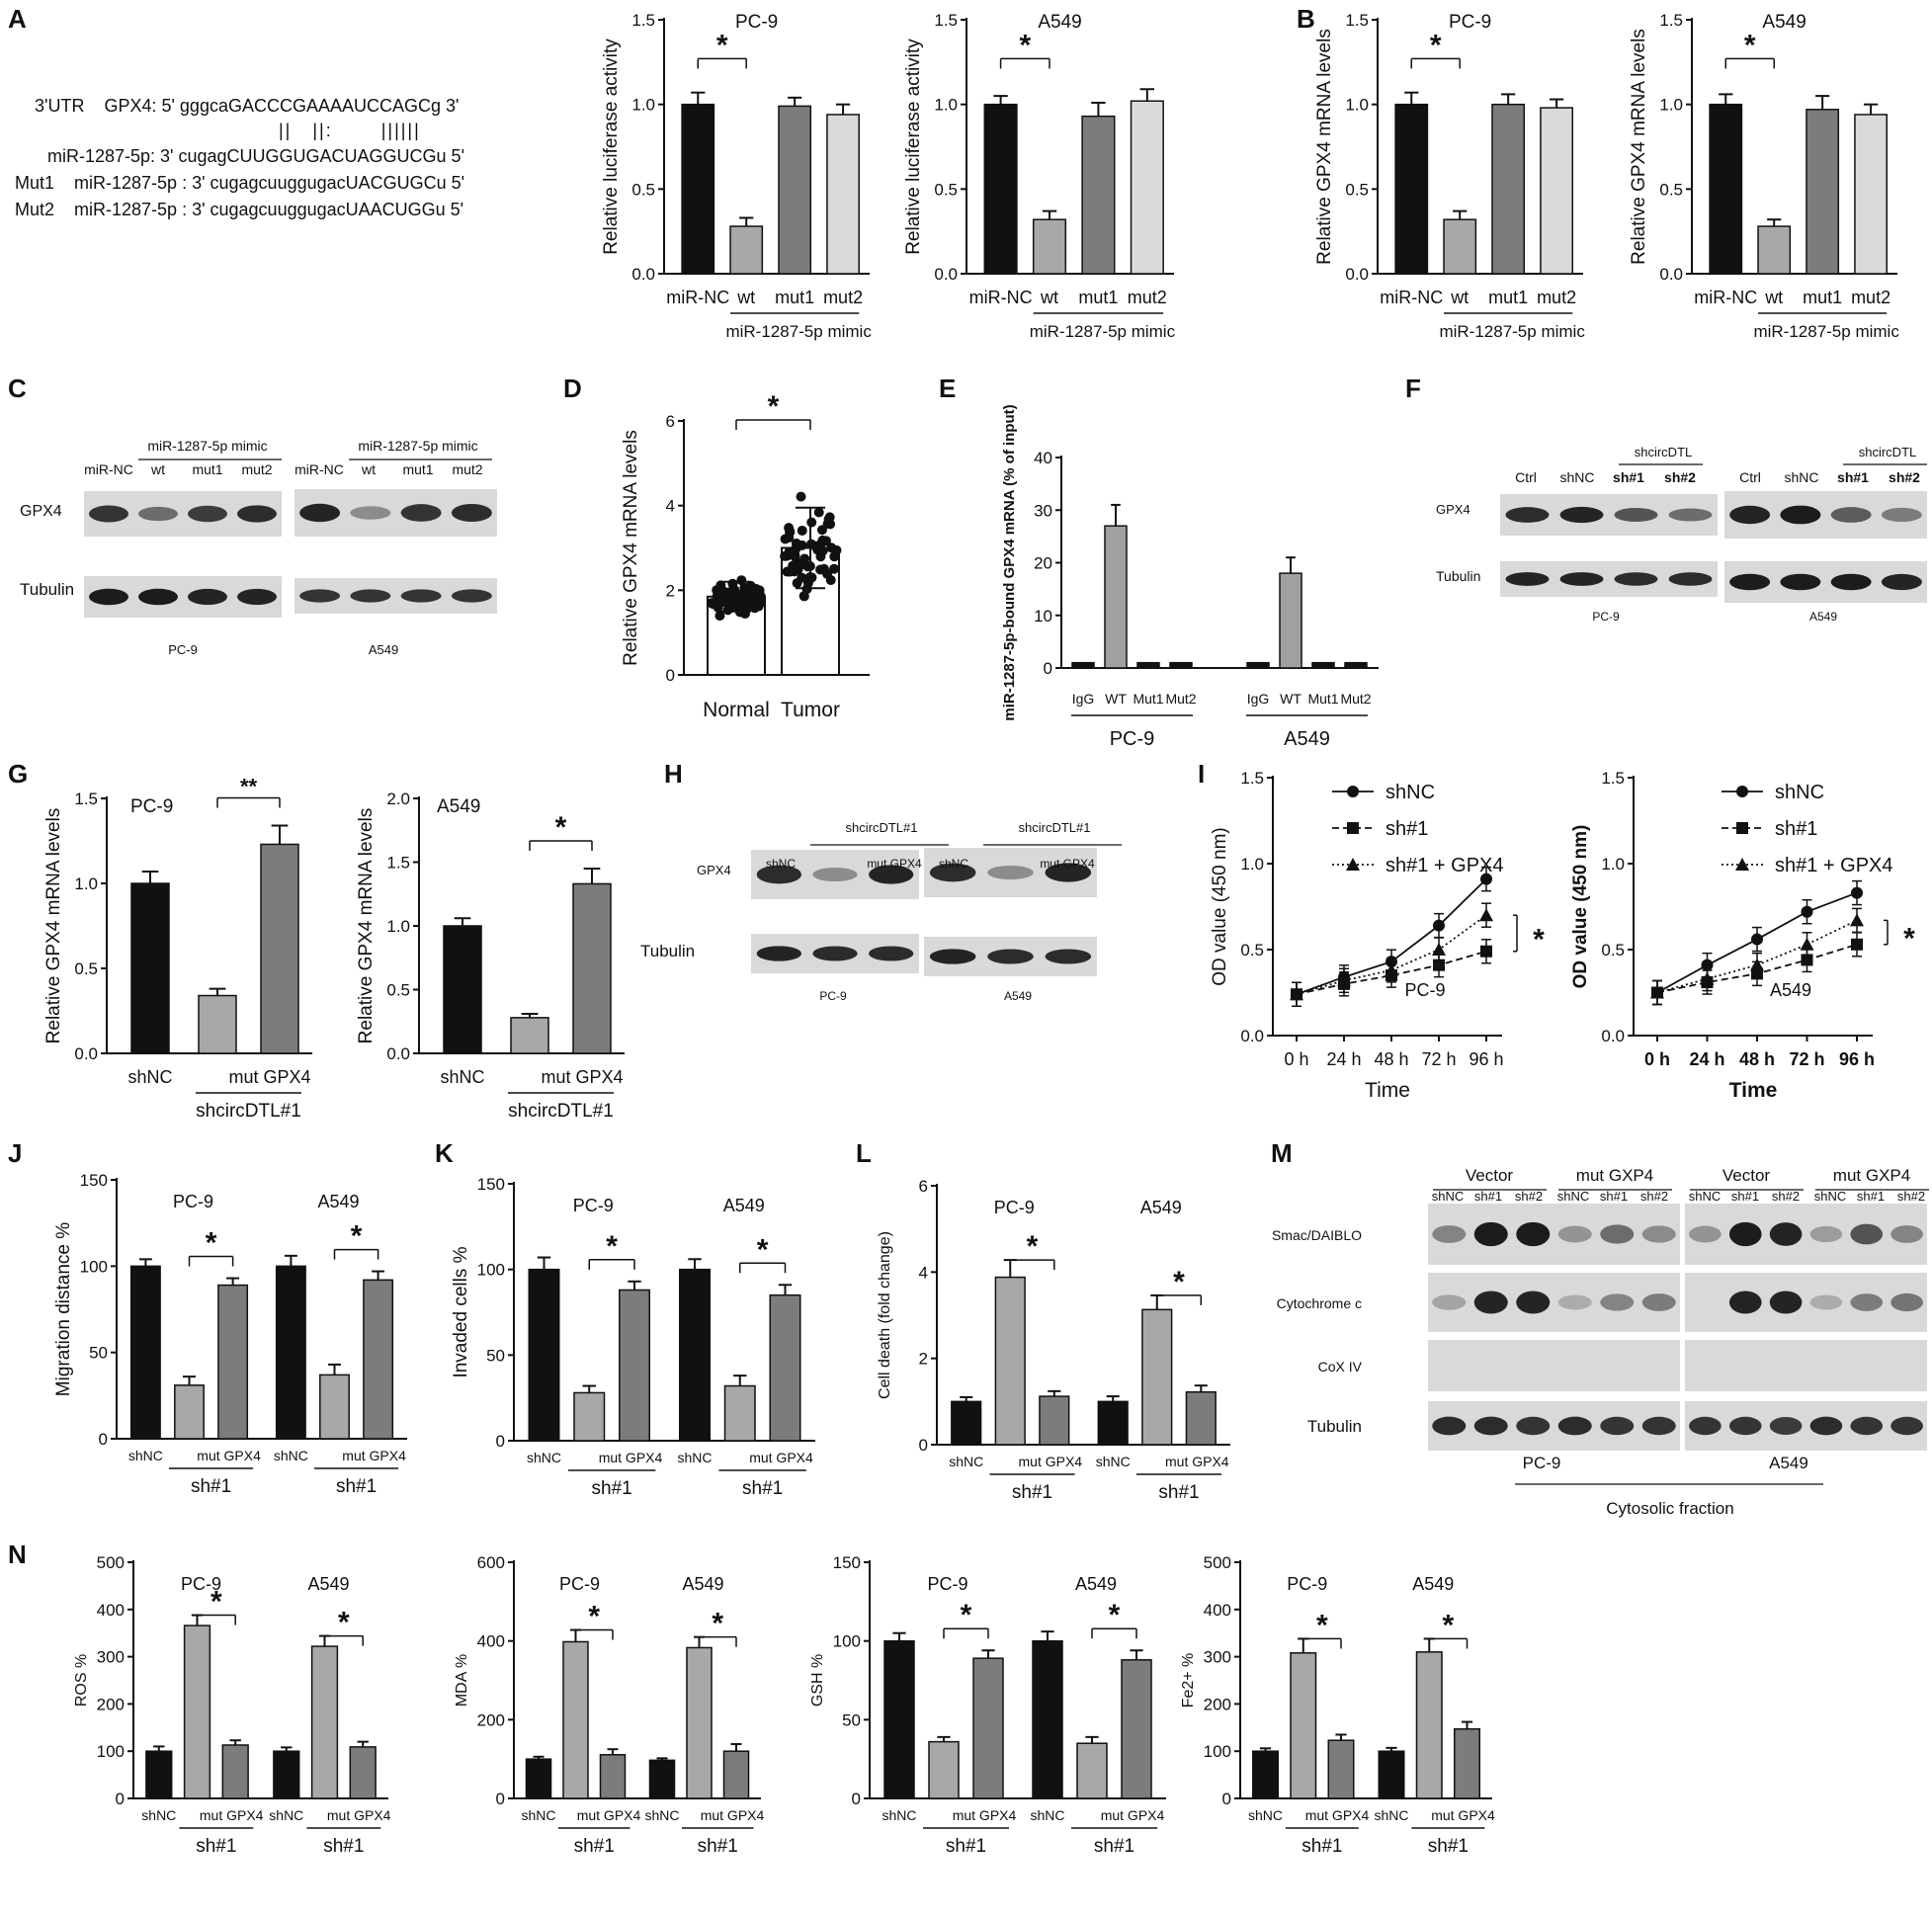 This screenshot has width=1932, height=1917. Describe the element at coordinates (1671, 21) in the screenshot. I see `y-tick-label: 1.5` at that location.